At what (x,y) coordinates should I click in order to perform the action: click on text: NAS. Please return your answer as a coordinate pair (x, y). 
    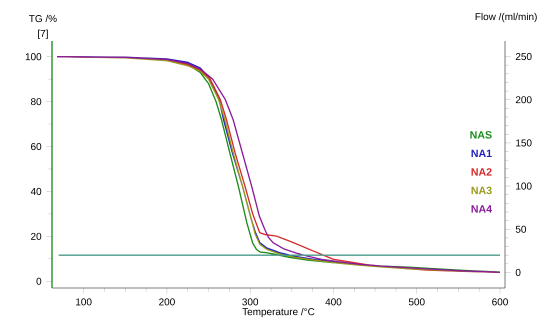
    Looking at the image, I should click on (481, 135).